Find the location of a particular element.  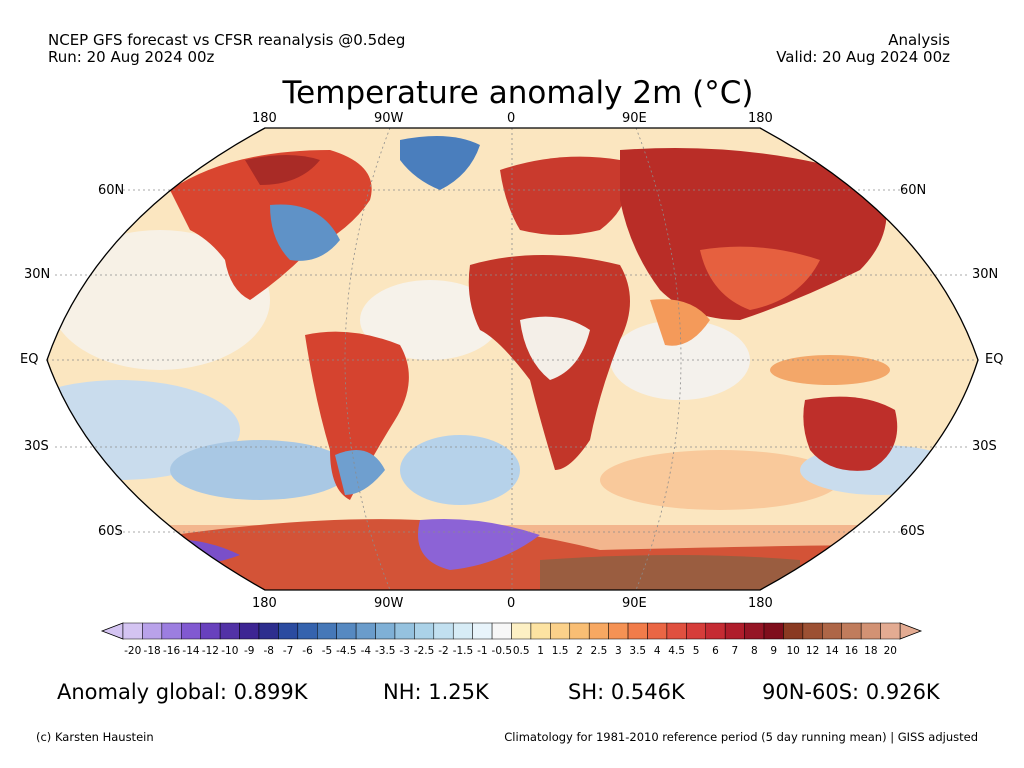

canada-hot is located at coordinates (282, 170).